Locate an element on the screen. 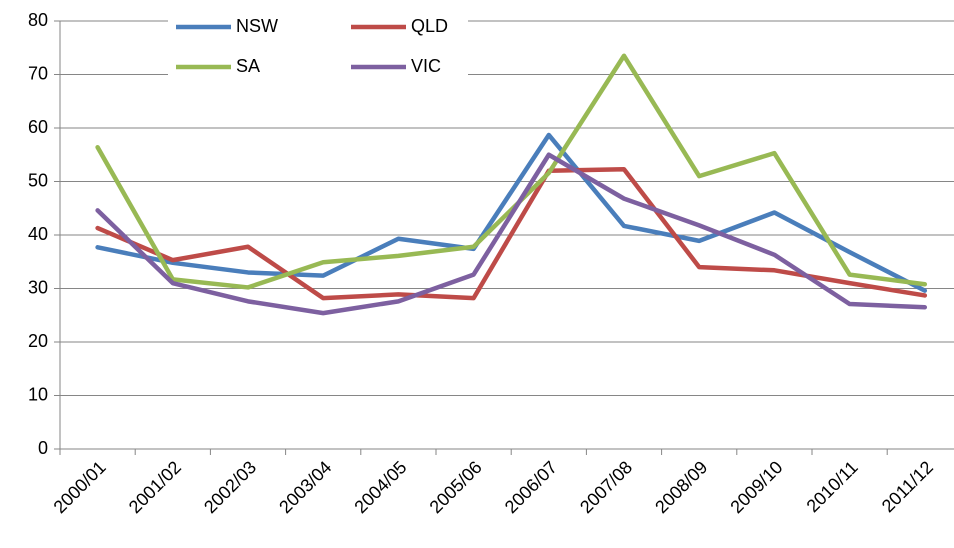  x-tick-label: 2005/06 is located at coordinates (456, 487).